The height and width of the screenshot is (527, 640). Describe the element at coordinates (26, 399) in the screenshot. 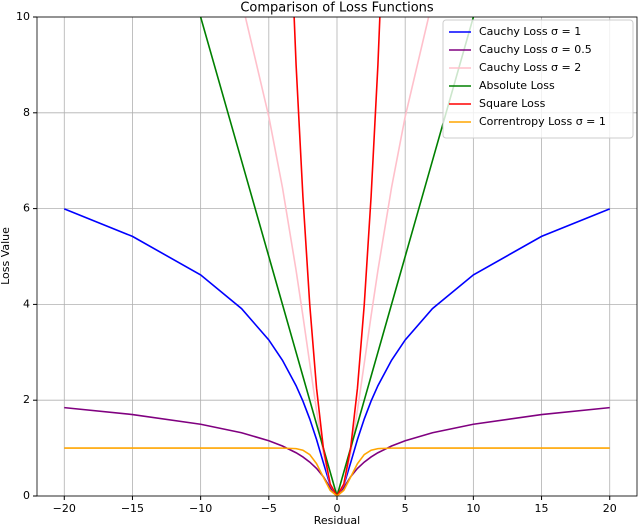

I see `y-tick-label: 2` at that location.